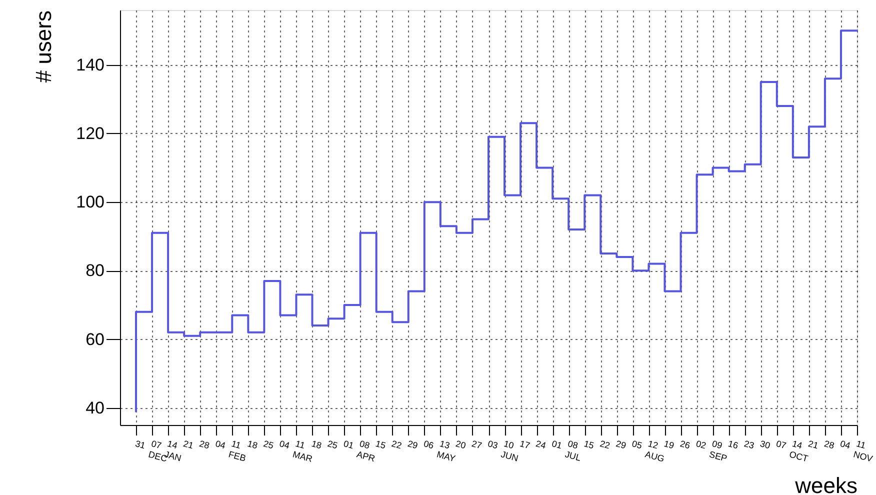  I want to click on x-tick-label: 30, so click(765, 444).